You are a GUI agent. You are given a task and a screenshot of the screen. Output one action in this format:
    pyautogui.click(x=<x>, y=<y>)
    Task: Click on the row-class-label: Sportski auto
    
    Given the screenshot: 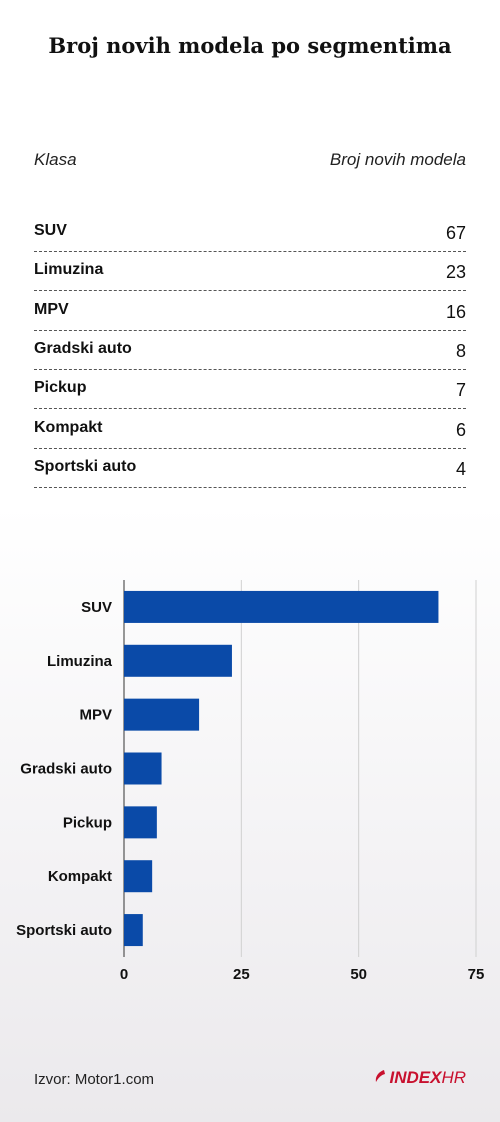 What is the action you would take?
    pyautogui.click(x=85, y=466)
    